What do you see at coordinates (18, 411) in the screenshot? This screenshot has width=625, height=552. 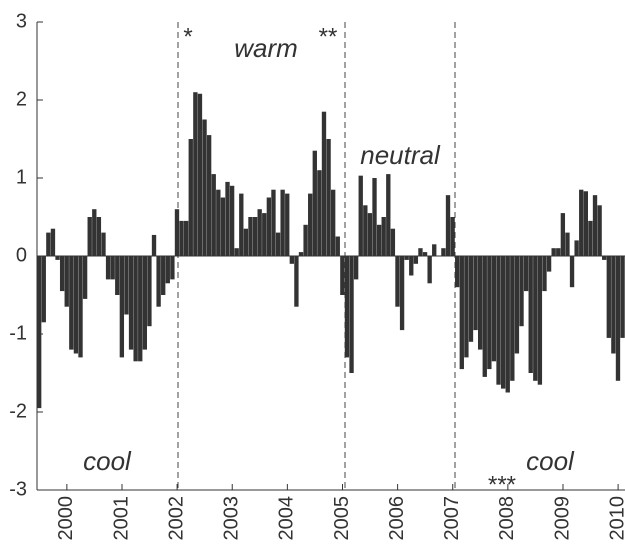 I see `y-tick-label: -2` at bounding box center [18, 411].